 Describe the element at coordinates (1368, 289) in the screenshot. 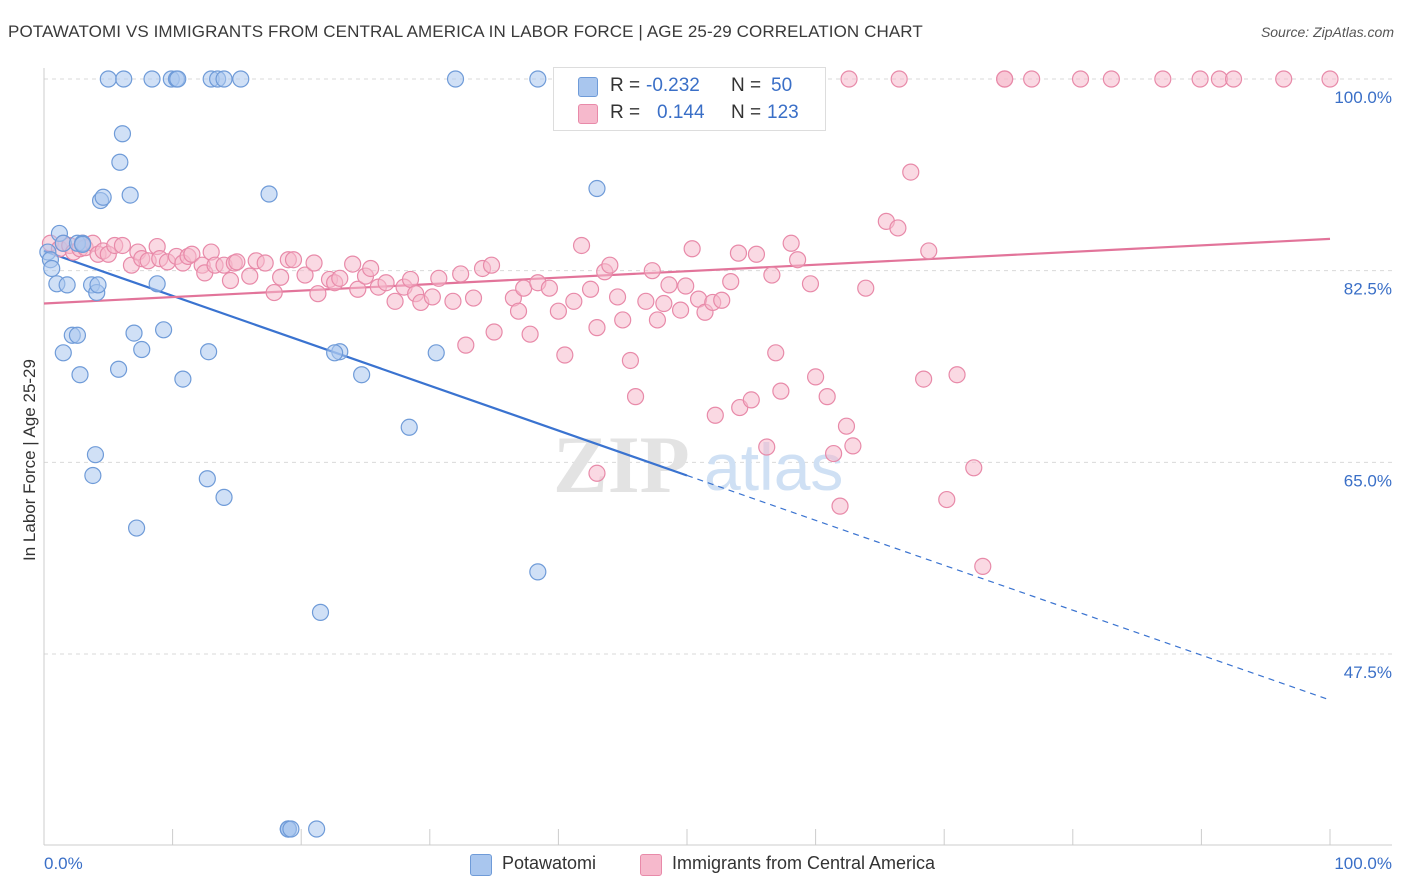

I see `y-tick-label: 82.5%` at that location.